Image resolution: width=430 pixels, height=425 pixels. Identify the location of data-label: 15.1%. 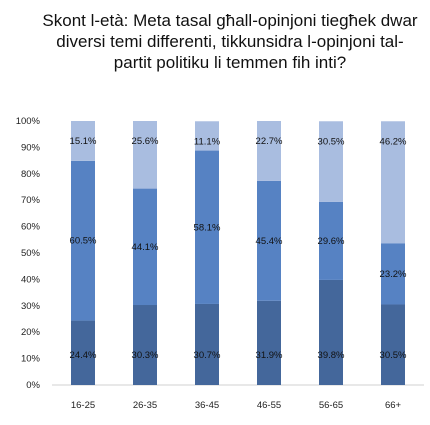
(83, 141).